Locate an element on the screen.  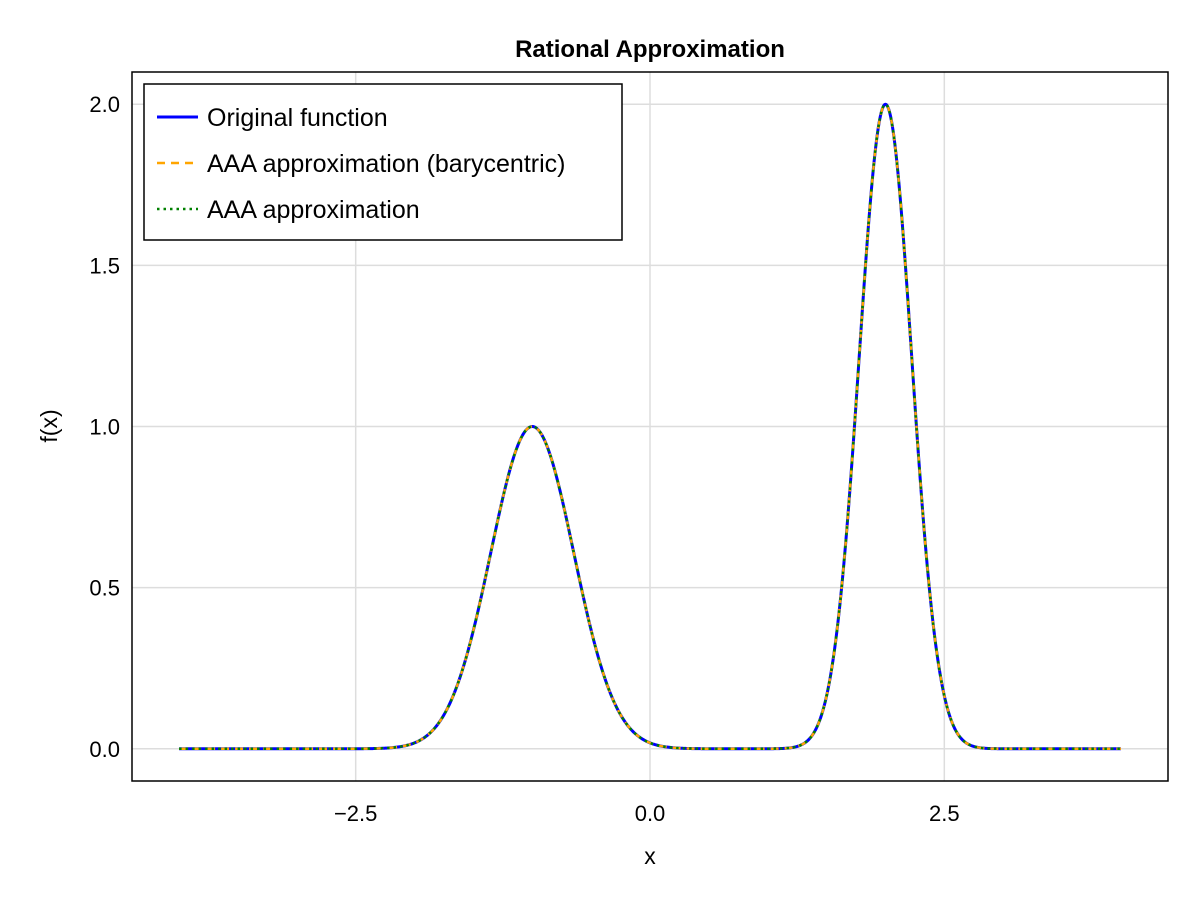
y-axis-label: f(x) is located at coordinates (49, 425).